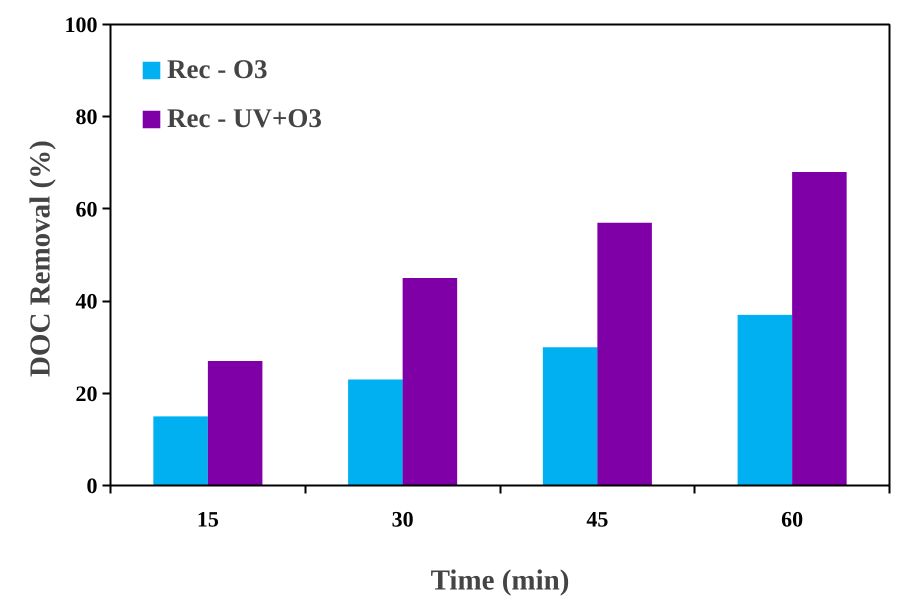 The width and height of the screenshot is (903, 605). What do you see at coordinates (500, 580) in the screenshot?
I see `x-axis-title: Time (min)` at bounding box center [500, 580].